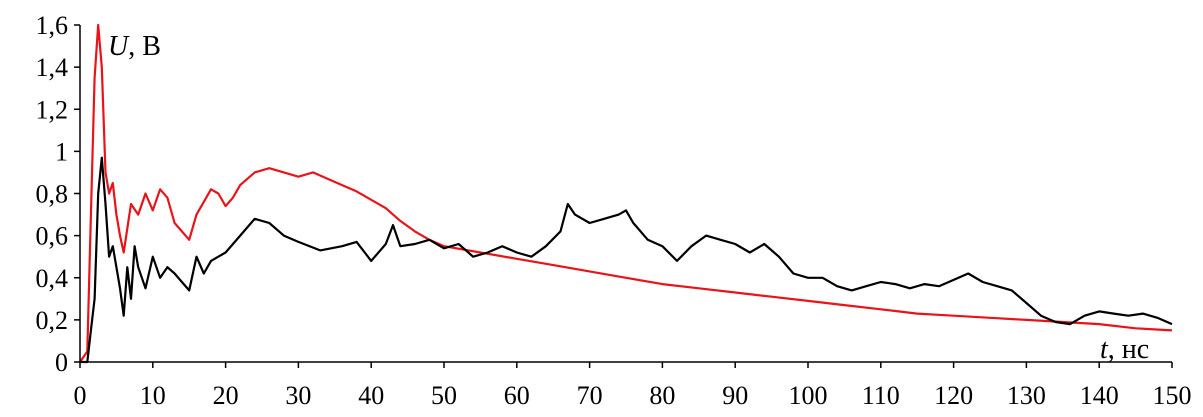 Image resolution: width=1203 pixels, height=417 pixels. What do you see at coordinates (298, 395) in the screenshot?
I see `x-tick-label: 30` at bounding box center [298, 395].